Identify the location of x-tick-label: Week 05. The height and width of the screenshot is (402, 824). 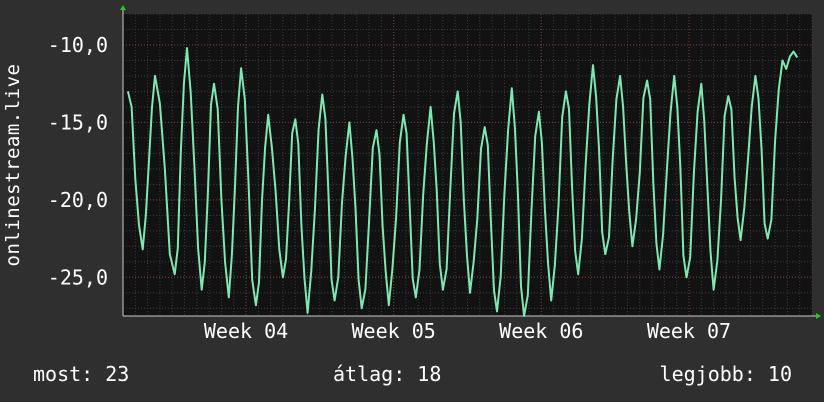
(394, 329).